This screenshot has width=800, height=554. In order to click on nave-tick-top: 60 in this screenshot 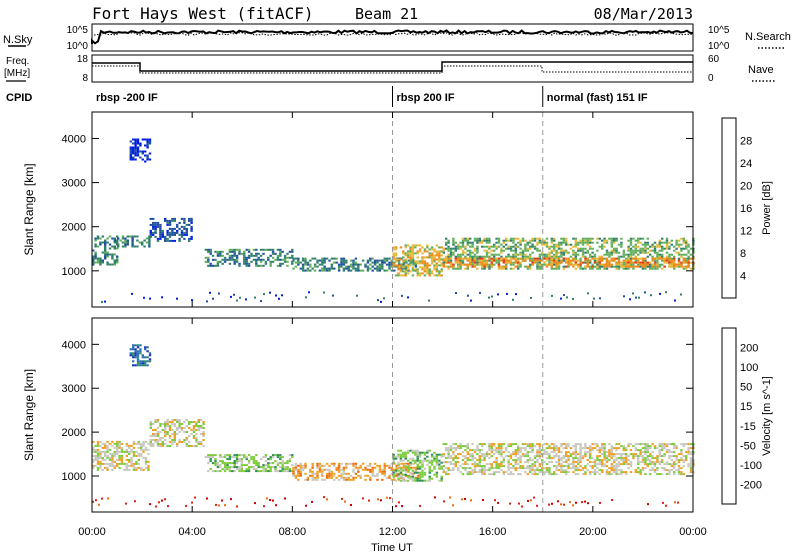, I will do `click(714, 59)`.